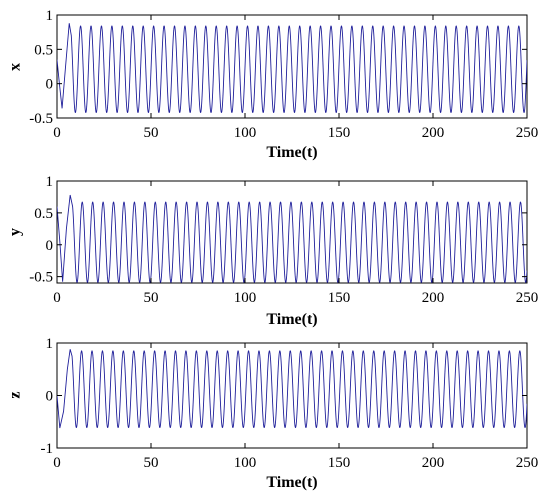 The height and width of the screenshot is (500, 550). What do you see at coordinates (15, 394) in the screenshot?
I see `y-axis-label-z: z` at bounding box center [15, 394].